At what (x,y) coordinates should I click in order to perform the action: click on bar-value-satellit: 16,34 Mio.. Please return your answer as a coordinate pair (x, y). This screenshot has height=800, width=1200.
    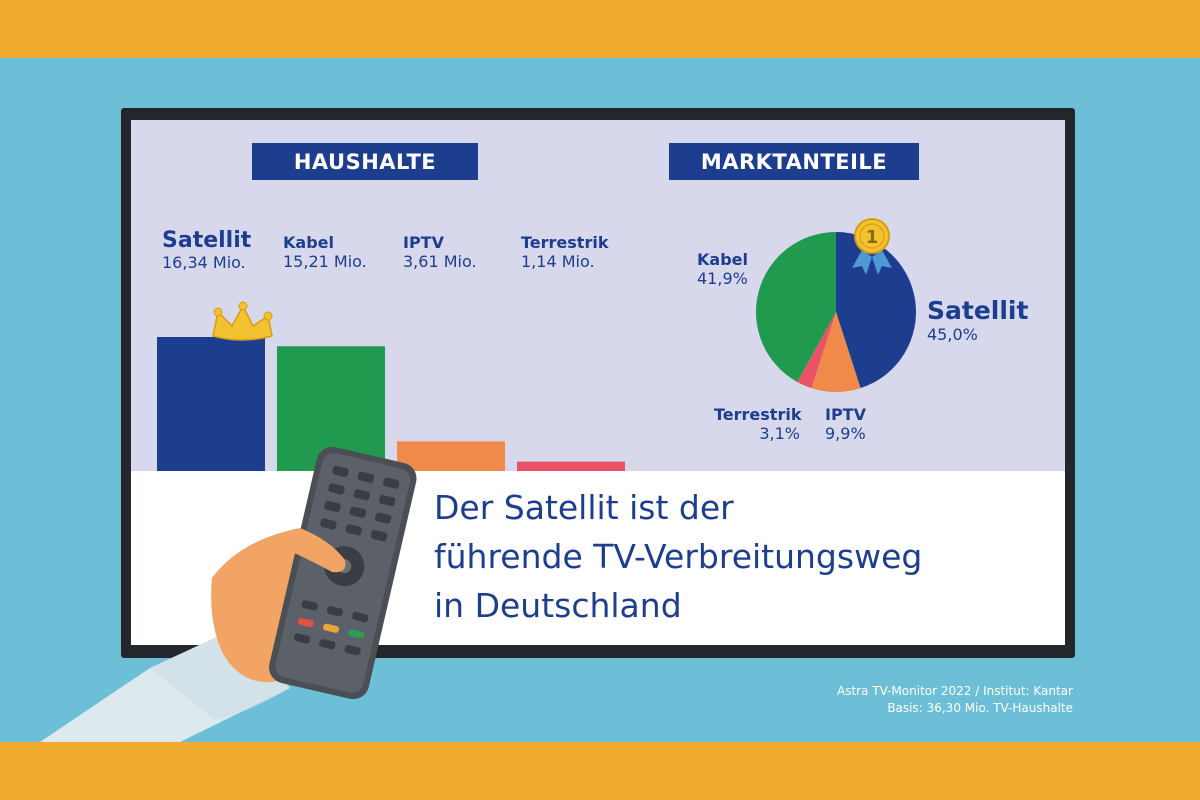
    Looking at the image, I should click on (204, 262).